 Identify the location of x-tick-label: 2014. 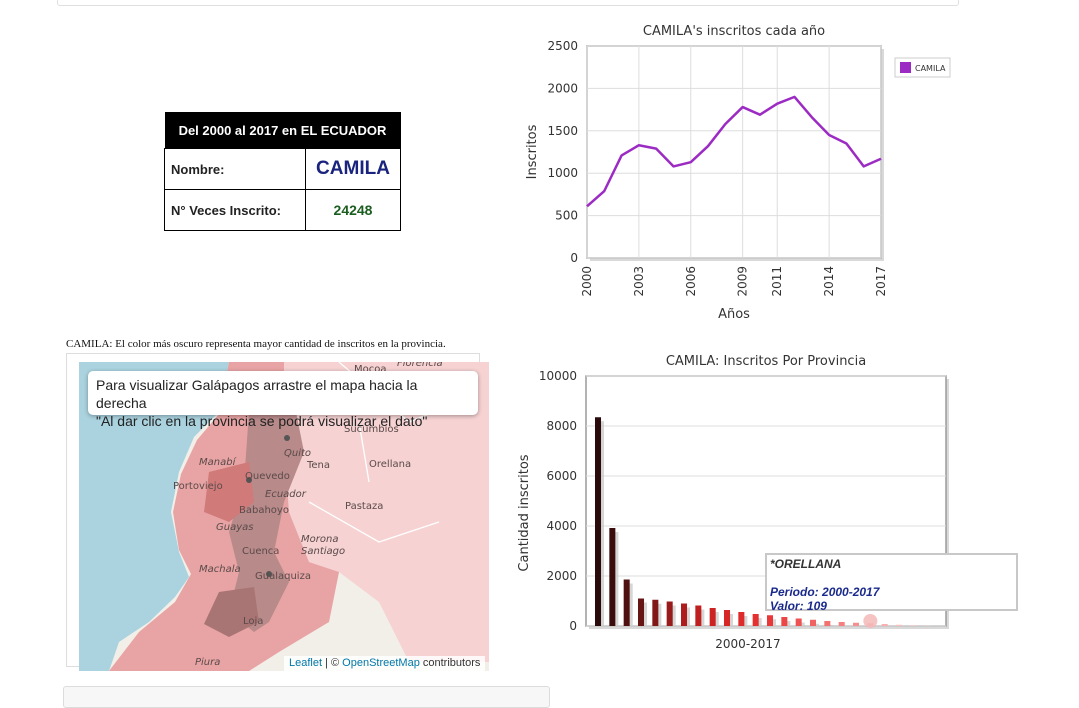
(829, 281).